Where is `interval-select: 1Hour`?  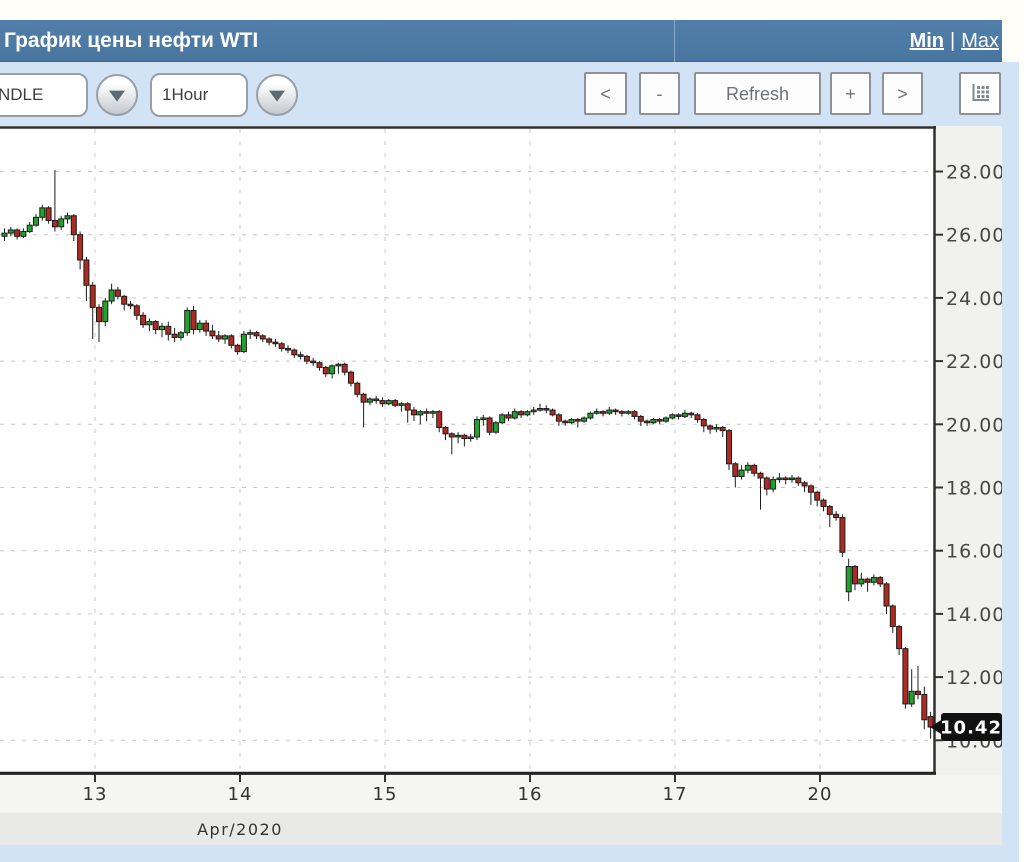 interval-select: 1Hour is located at coordinates (199, 95).